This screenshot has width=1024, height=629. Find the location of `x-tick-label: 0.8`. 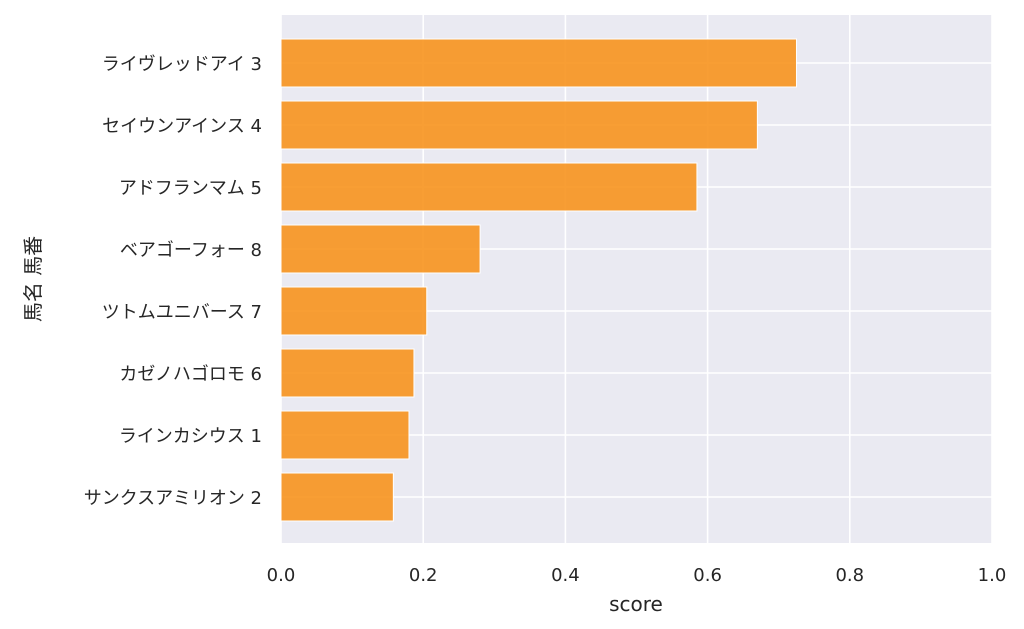

x-tick-label: 0.8 is located at coordinates (849, 575).